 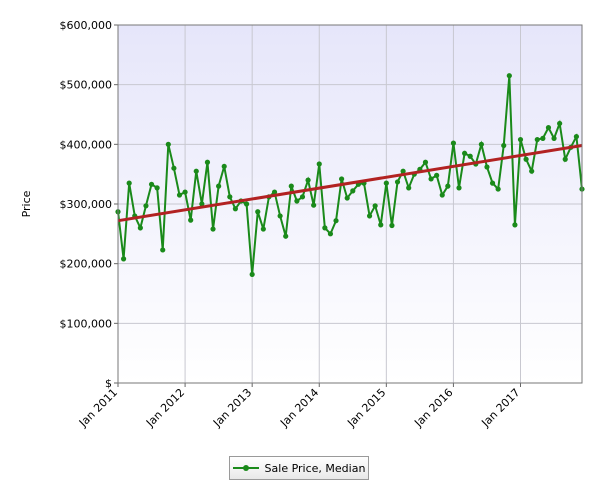 I want to click on x-tick-label: Jan 2013, so click(x=232, y=408).